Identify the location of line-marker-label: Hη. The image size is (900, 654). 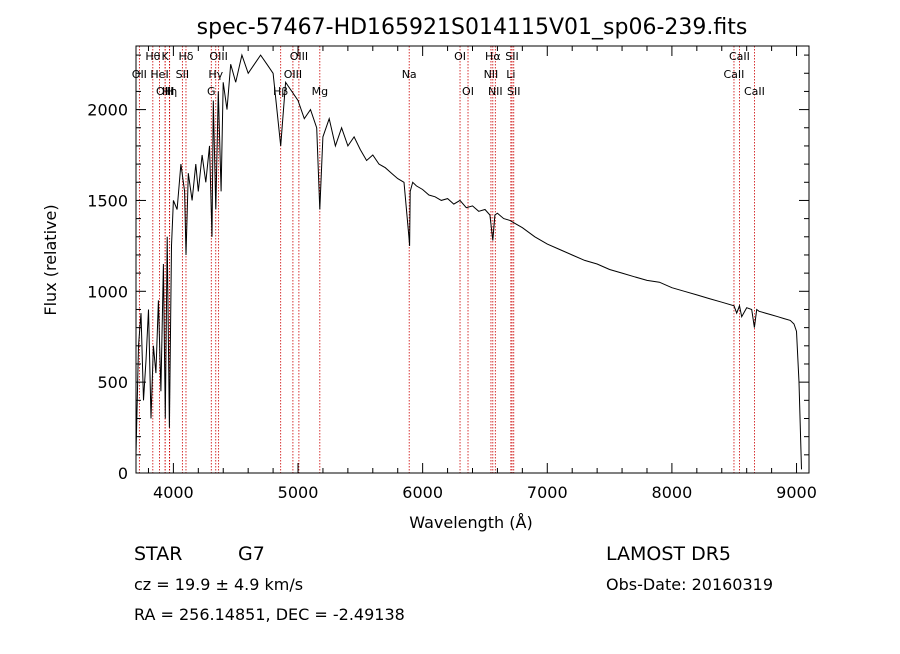
(169, 91).